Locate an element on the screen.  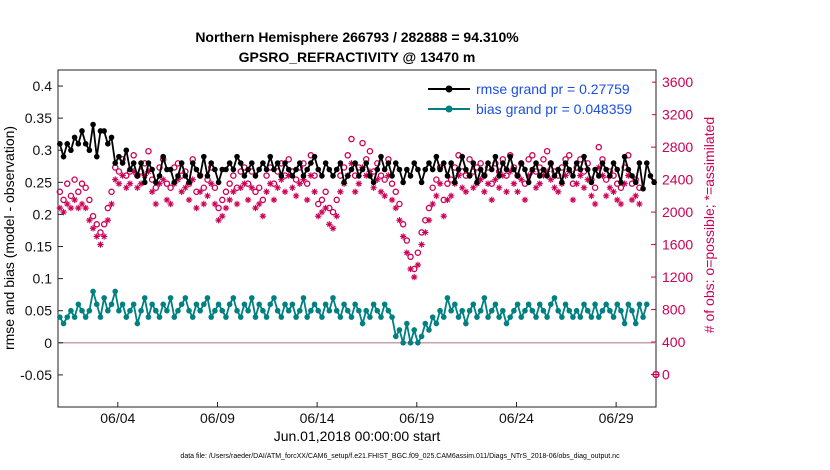
y-tick-label: 0.15 is located at coordinates (38, 247).